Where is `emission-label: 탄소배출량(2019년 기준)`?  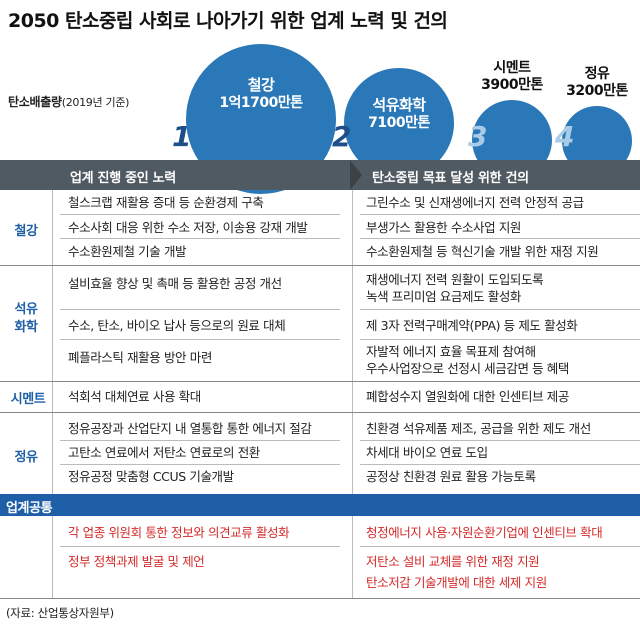 emission-label: 탄소배출량(2019년 기준) is located at coordinates (68, 101).